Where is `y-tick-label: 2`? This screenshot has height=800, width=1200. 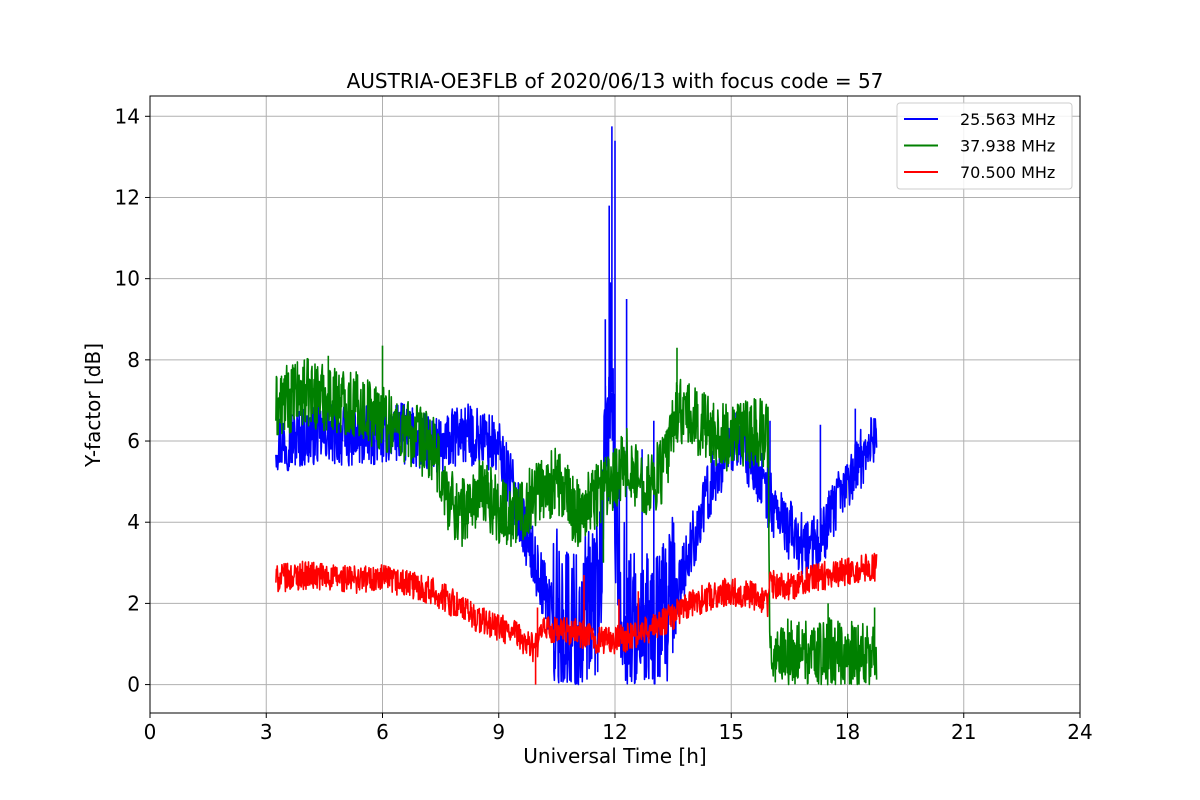 y-tick-label: 2 is located at coordinates (133, 603).